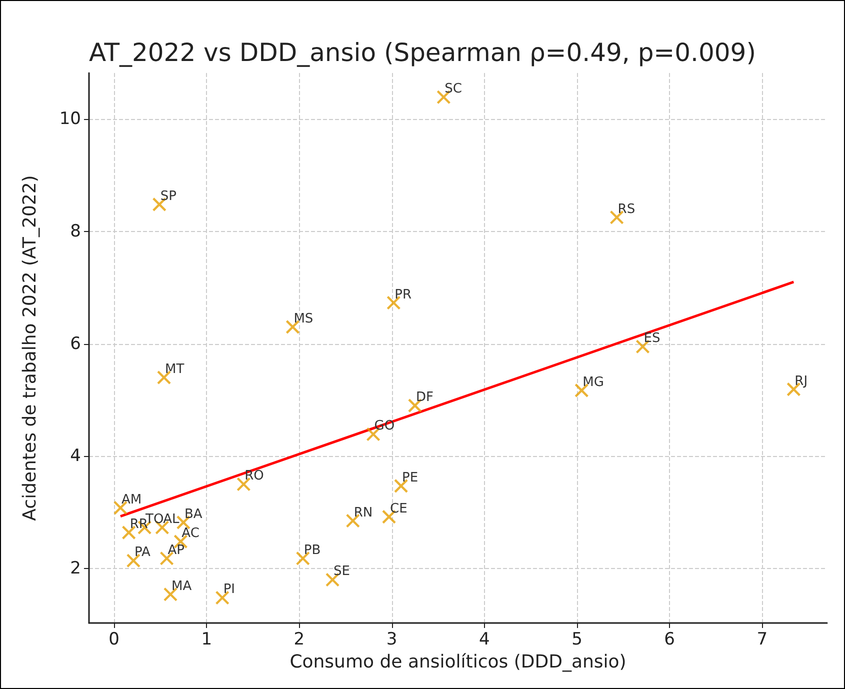 Image resolution: width=845 pixels, height=689 pixels. I want to click on y-tick-label: 8, so click(75, 231).